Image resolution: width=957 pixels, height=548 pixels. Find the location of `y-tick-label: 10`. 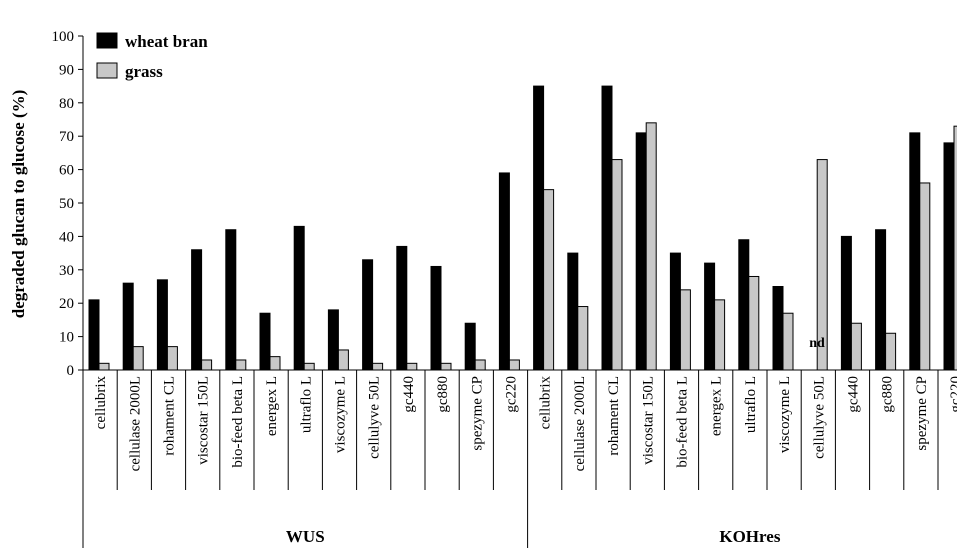

y-tick-label: 10 is located at coordinates (66, 338).